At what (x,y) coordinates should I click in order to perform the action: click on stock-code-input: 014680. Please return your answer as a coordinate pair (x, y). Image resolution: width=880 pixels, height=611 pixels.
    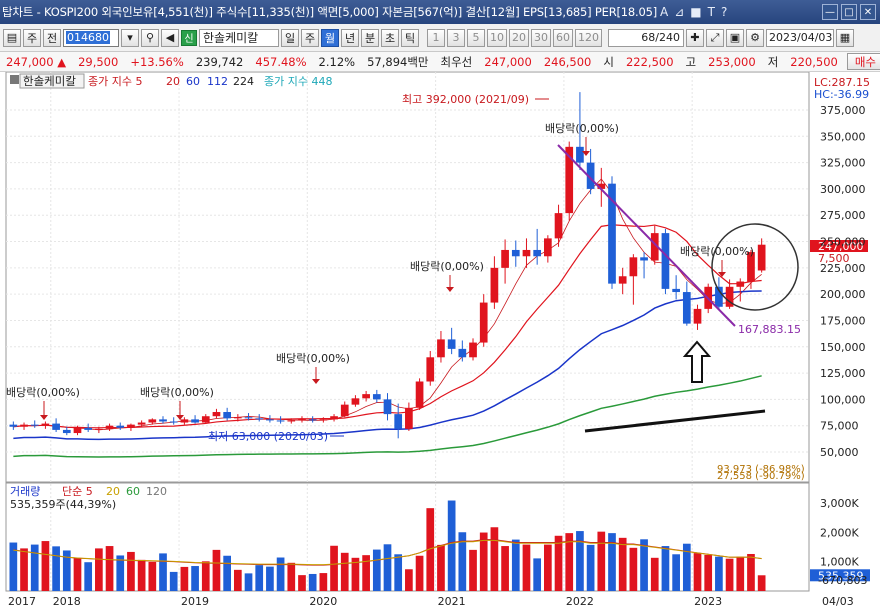
    Looking at the image, I should click on (91, 37).